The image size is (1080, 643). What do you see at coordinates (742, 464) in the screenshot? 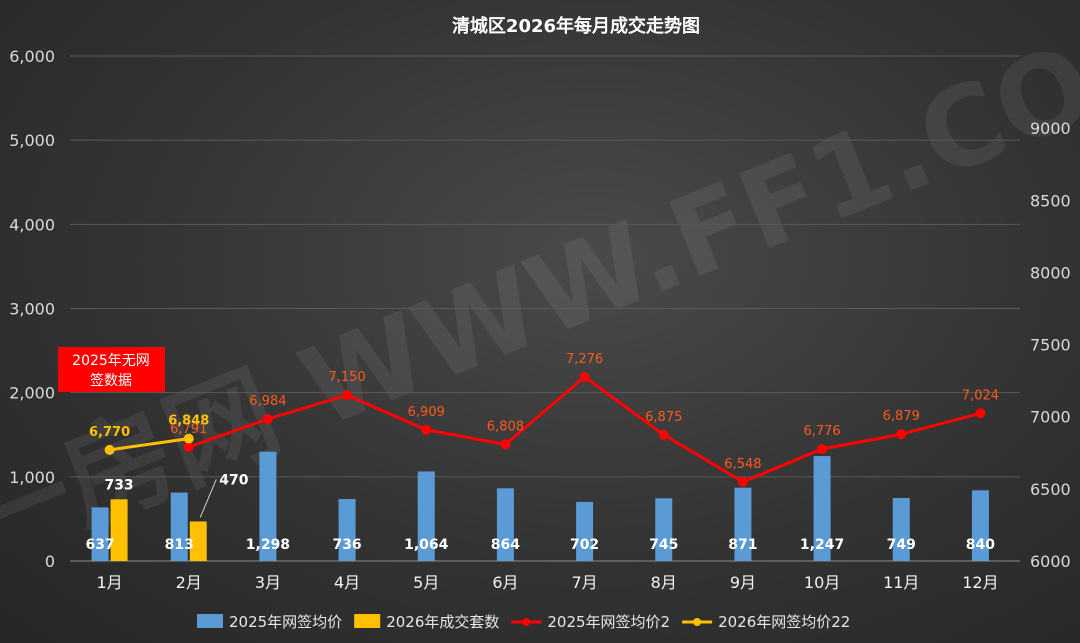
I see `series-point-label: 6,548` at bounding box center [742, 464].